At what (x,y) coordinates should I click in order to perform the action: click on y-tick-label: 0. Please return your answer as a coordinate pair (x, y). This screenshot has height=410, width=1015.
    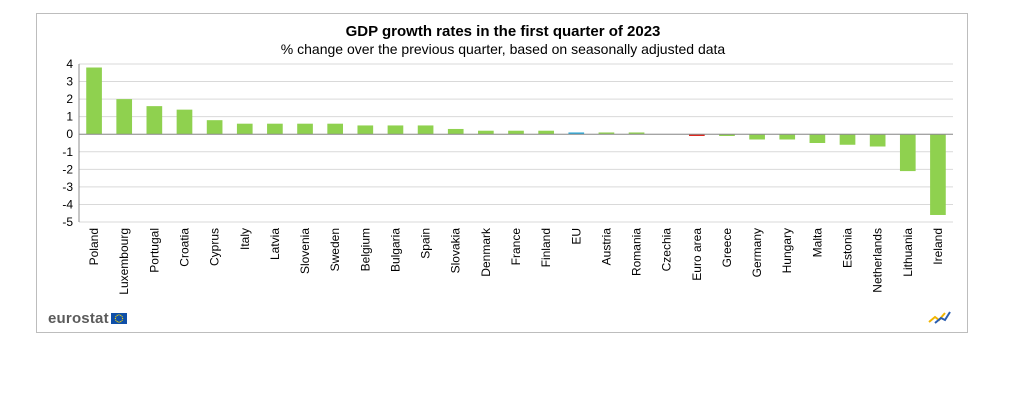
    Looking at the image, I should click on (69, 134).